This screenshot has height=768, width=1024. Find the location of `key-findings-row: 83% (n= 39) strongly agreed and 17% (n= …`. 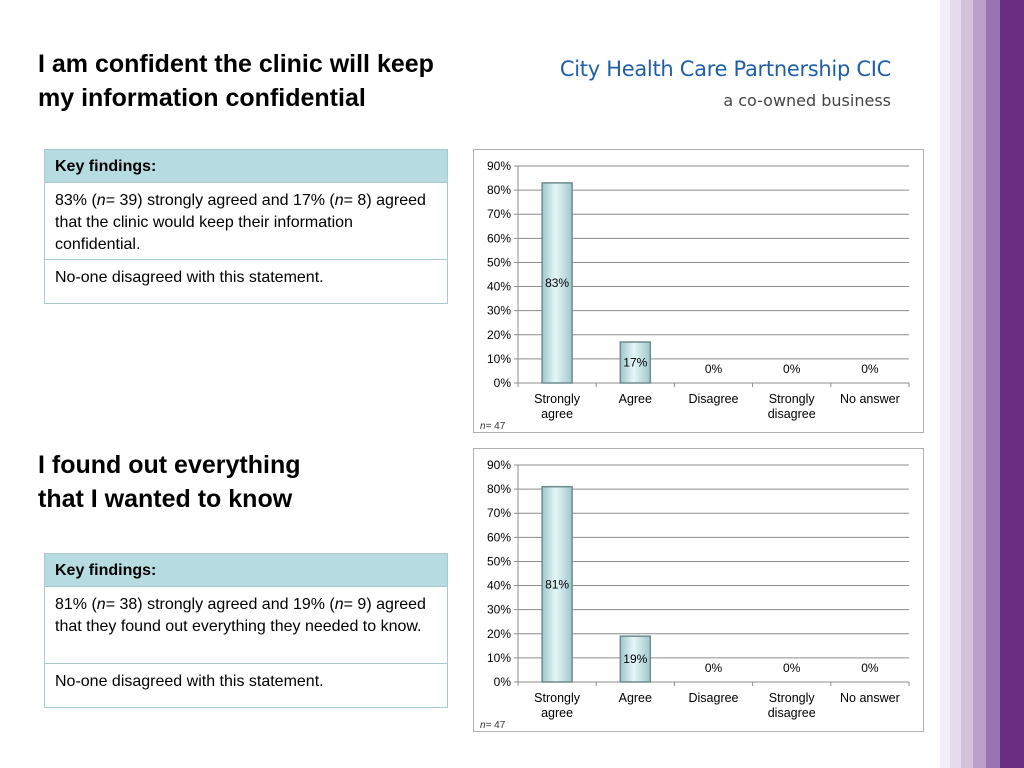

key-findings-row: 83% (n= 39) strongly agreed and 17% (n= … is located at coordinates (246, 221).